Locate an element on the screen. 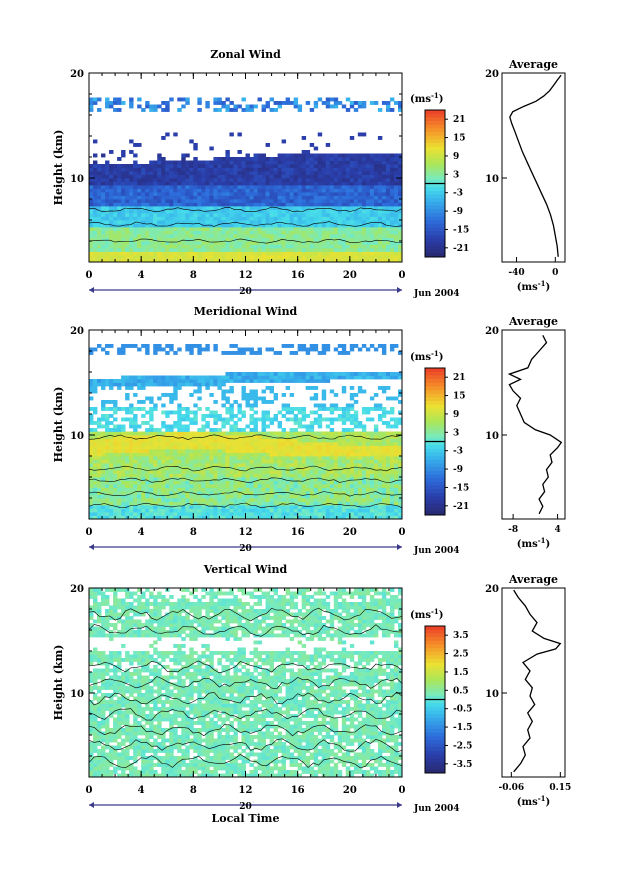 Image resolution: width=624 pixels, height=873 pixels. colorbar-segment is located at coordinates (435, 156).